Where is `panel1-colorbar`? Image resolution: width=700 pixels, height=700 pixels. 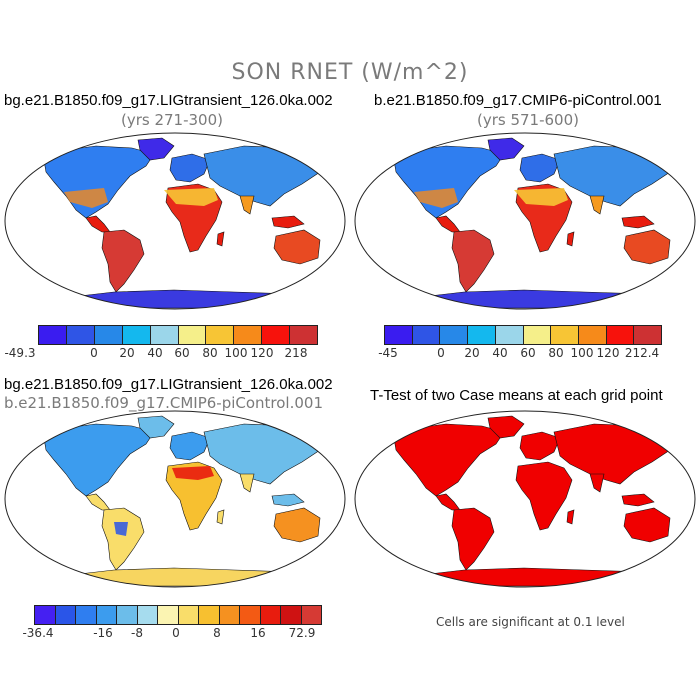
panel1-colorbar is located at coordinates (178, 335).